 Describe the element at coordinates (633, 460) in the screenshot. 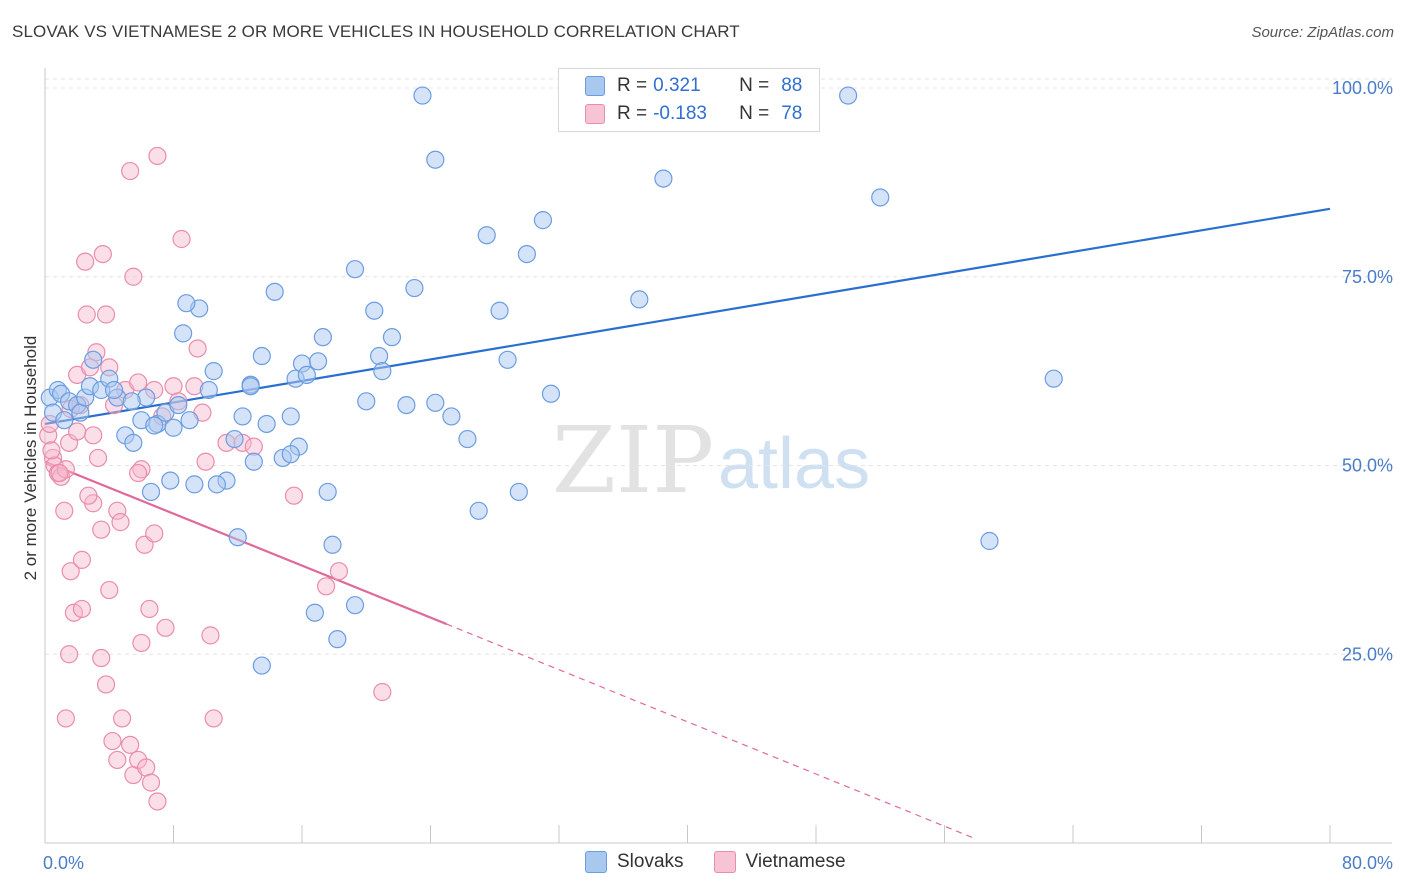

I see `watermark-zip: ZIP` at that location.